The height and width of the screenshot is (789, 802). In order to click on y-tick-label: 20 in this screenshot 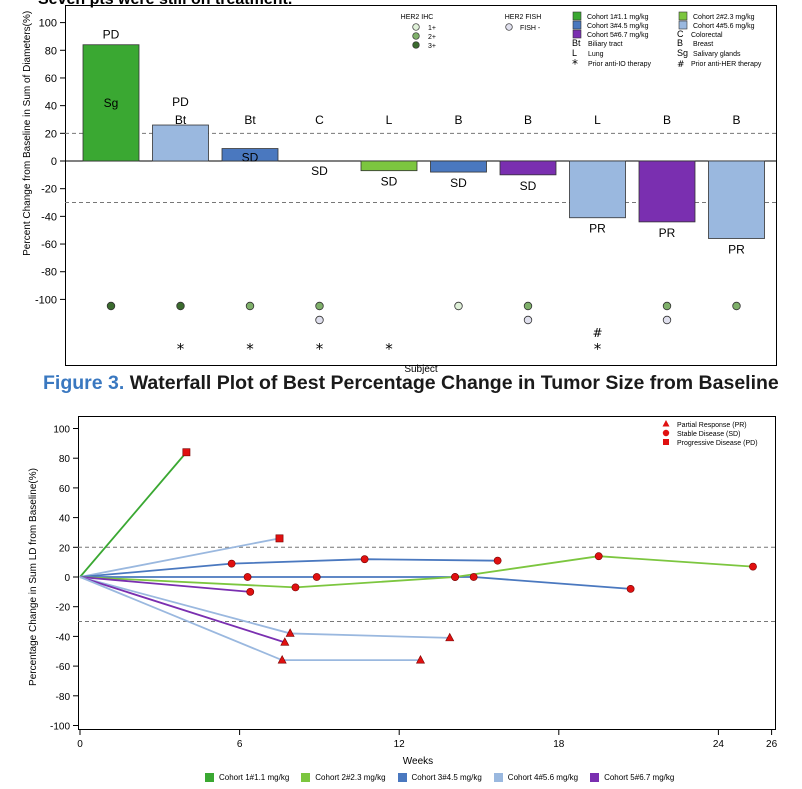, I will do `click(51, 134)`.